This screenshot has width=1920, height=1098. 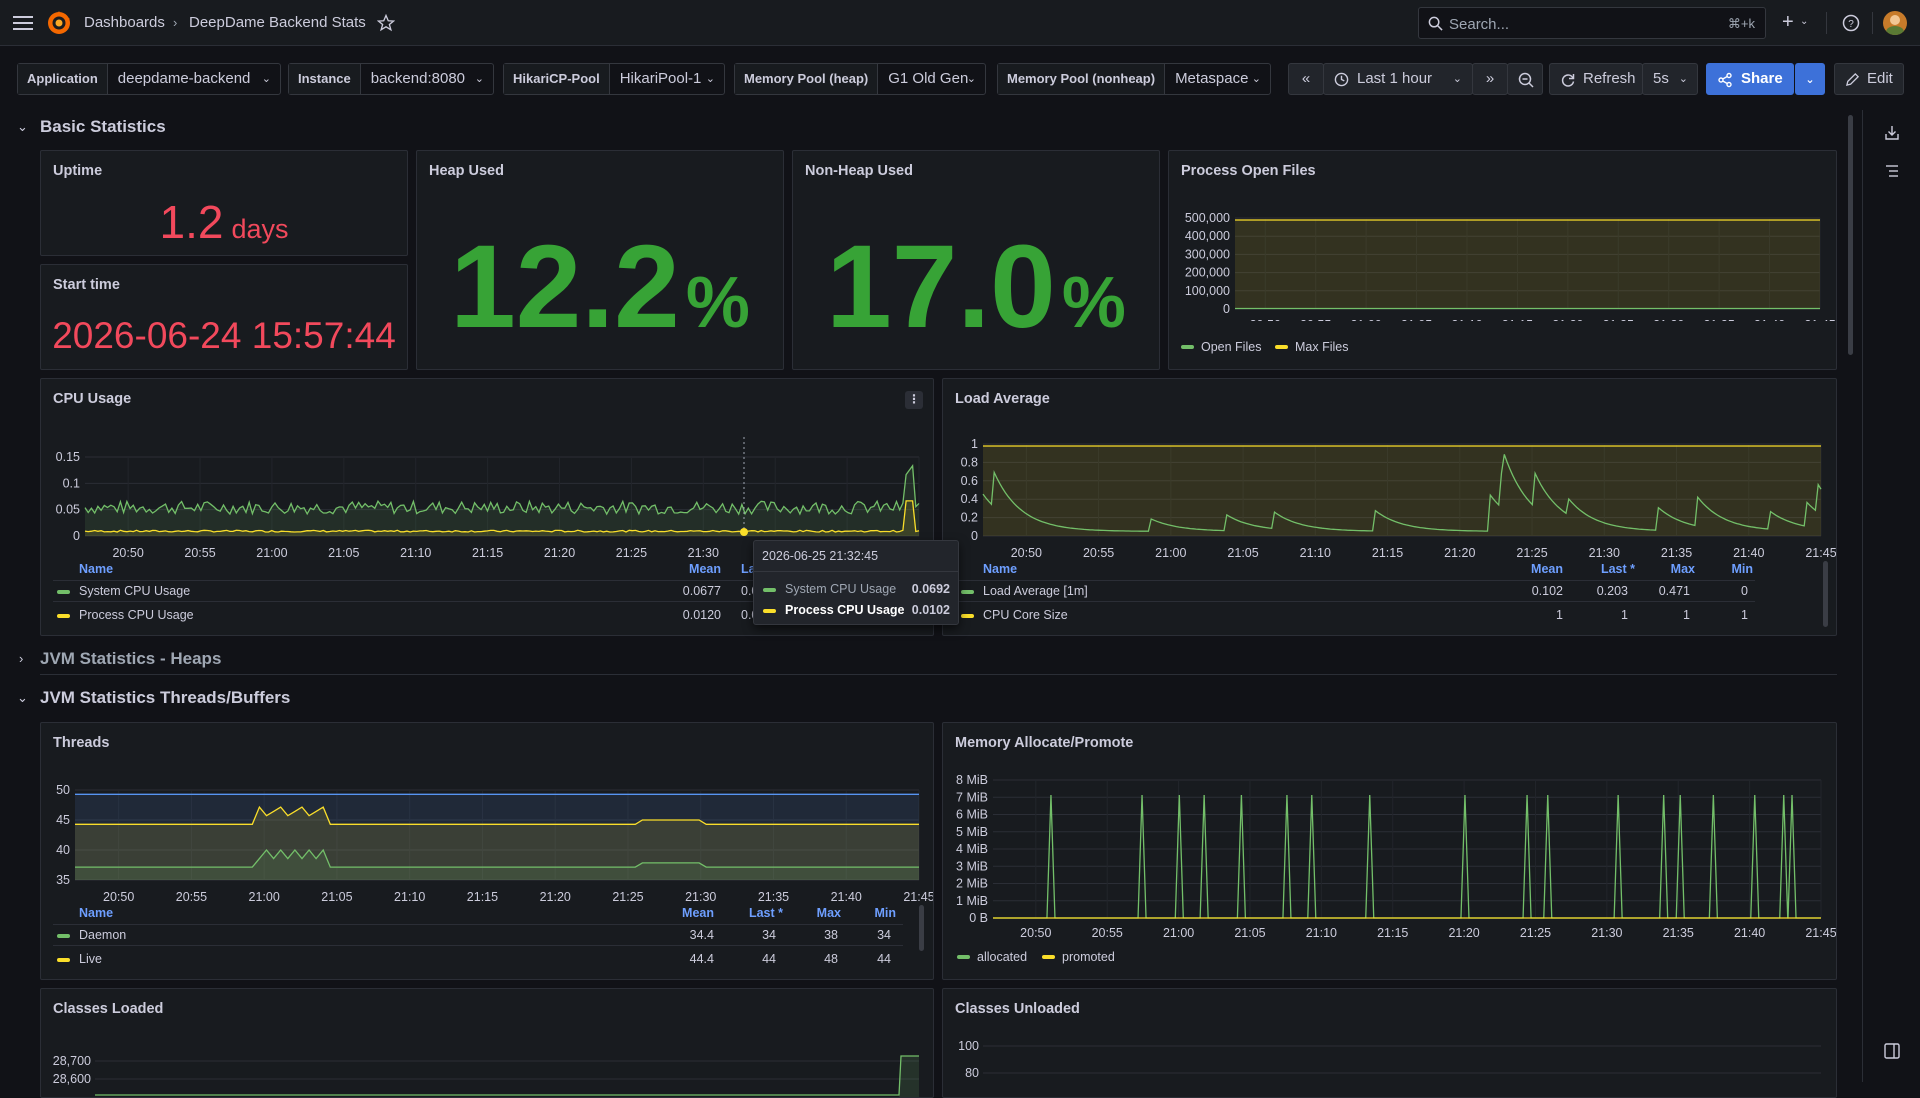 I want to click on legend-item: Max Files, so click(x=1311, y=347).